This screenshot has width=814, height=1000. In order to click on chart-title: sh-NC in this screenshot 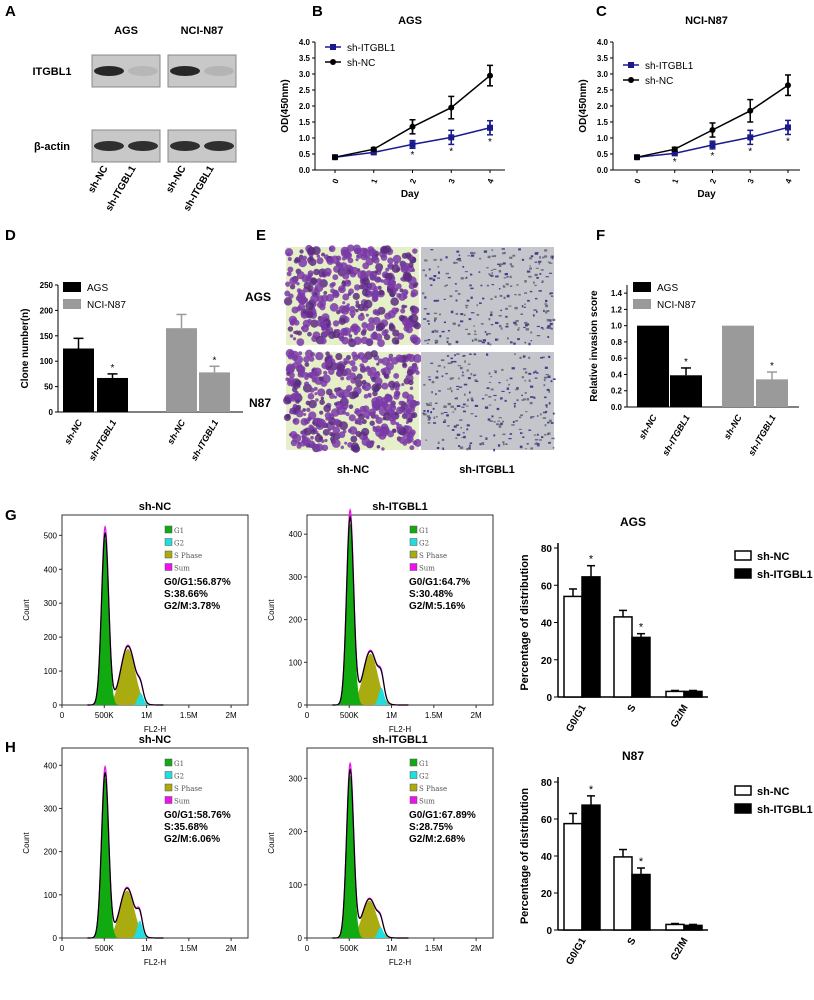, I will do `click(155, 740)`.